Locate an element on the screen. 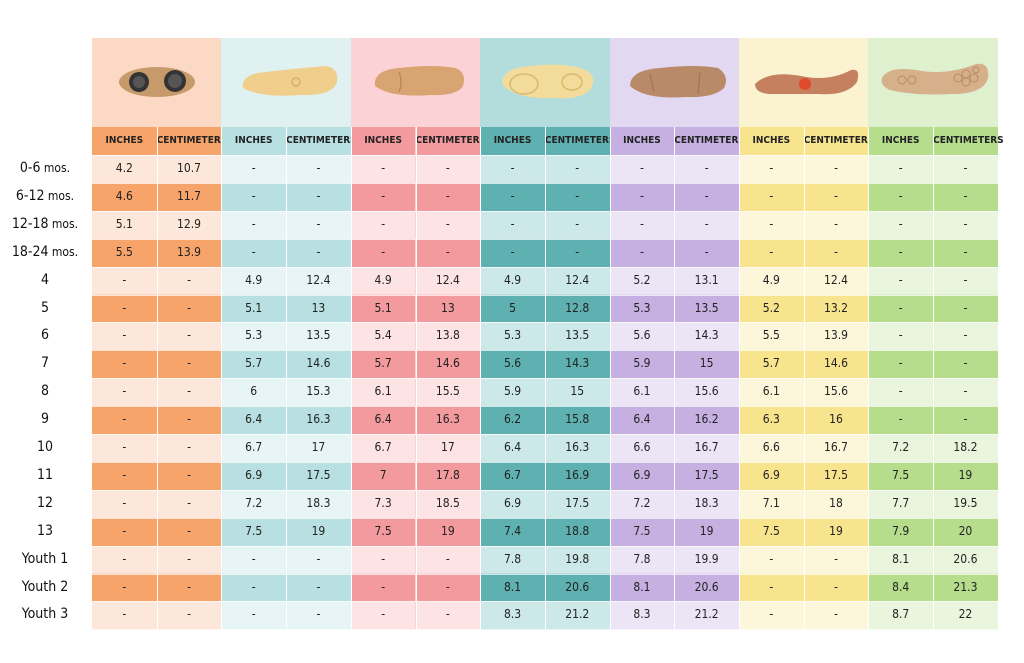  table-cell: 13.9 is located at coordinates (836, 336).